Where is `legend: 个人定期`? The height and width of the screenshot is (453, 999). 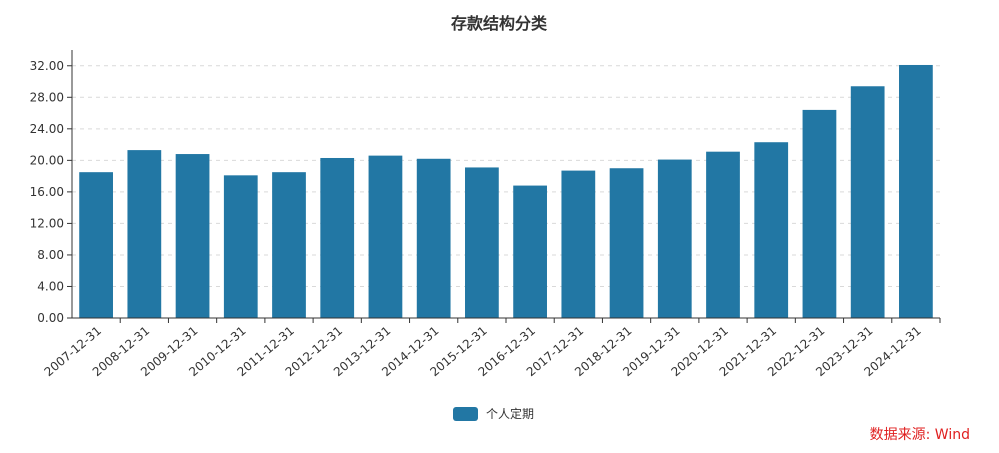
legend: 个人定期 is located at coordinates (493, 413).